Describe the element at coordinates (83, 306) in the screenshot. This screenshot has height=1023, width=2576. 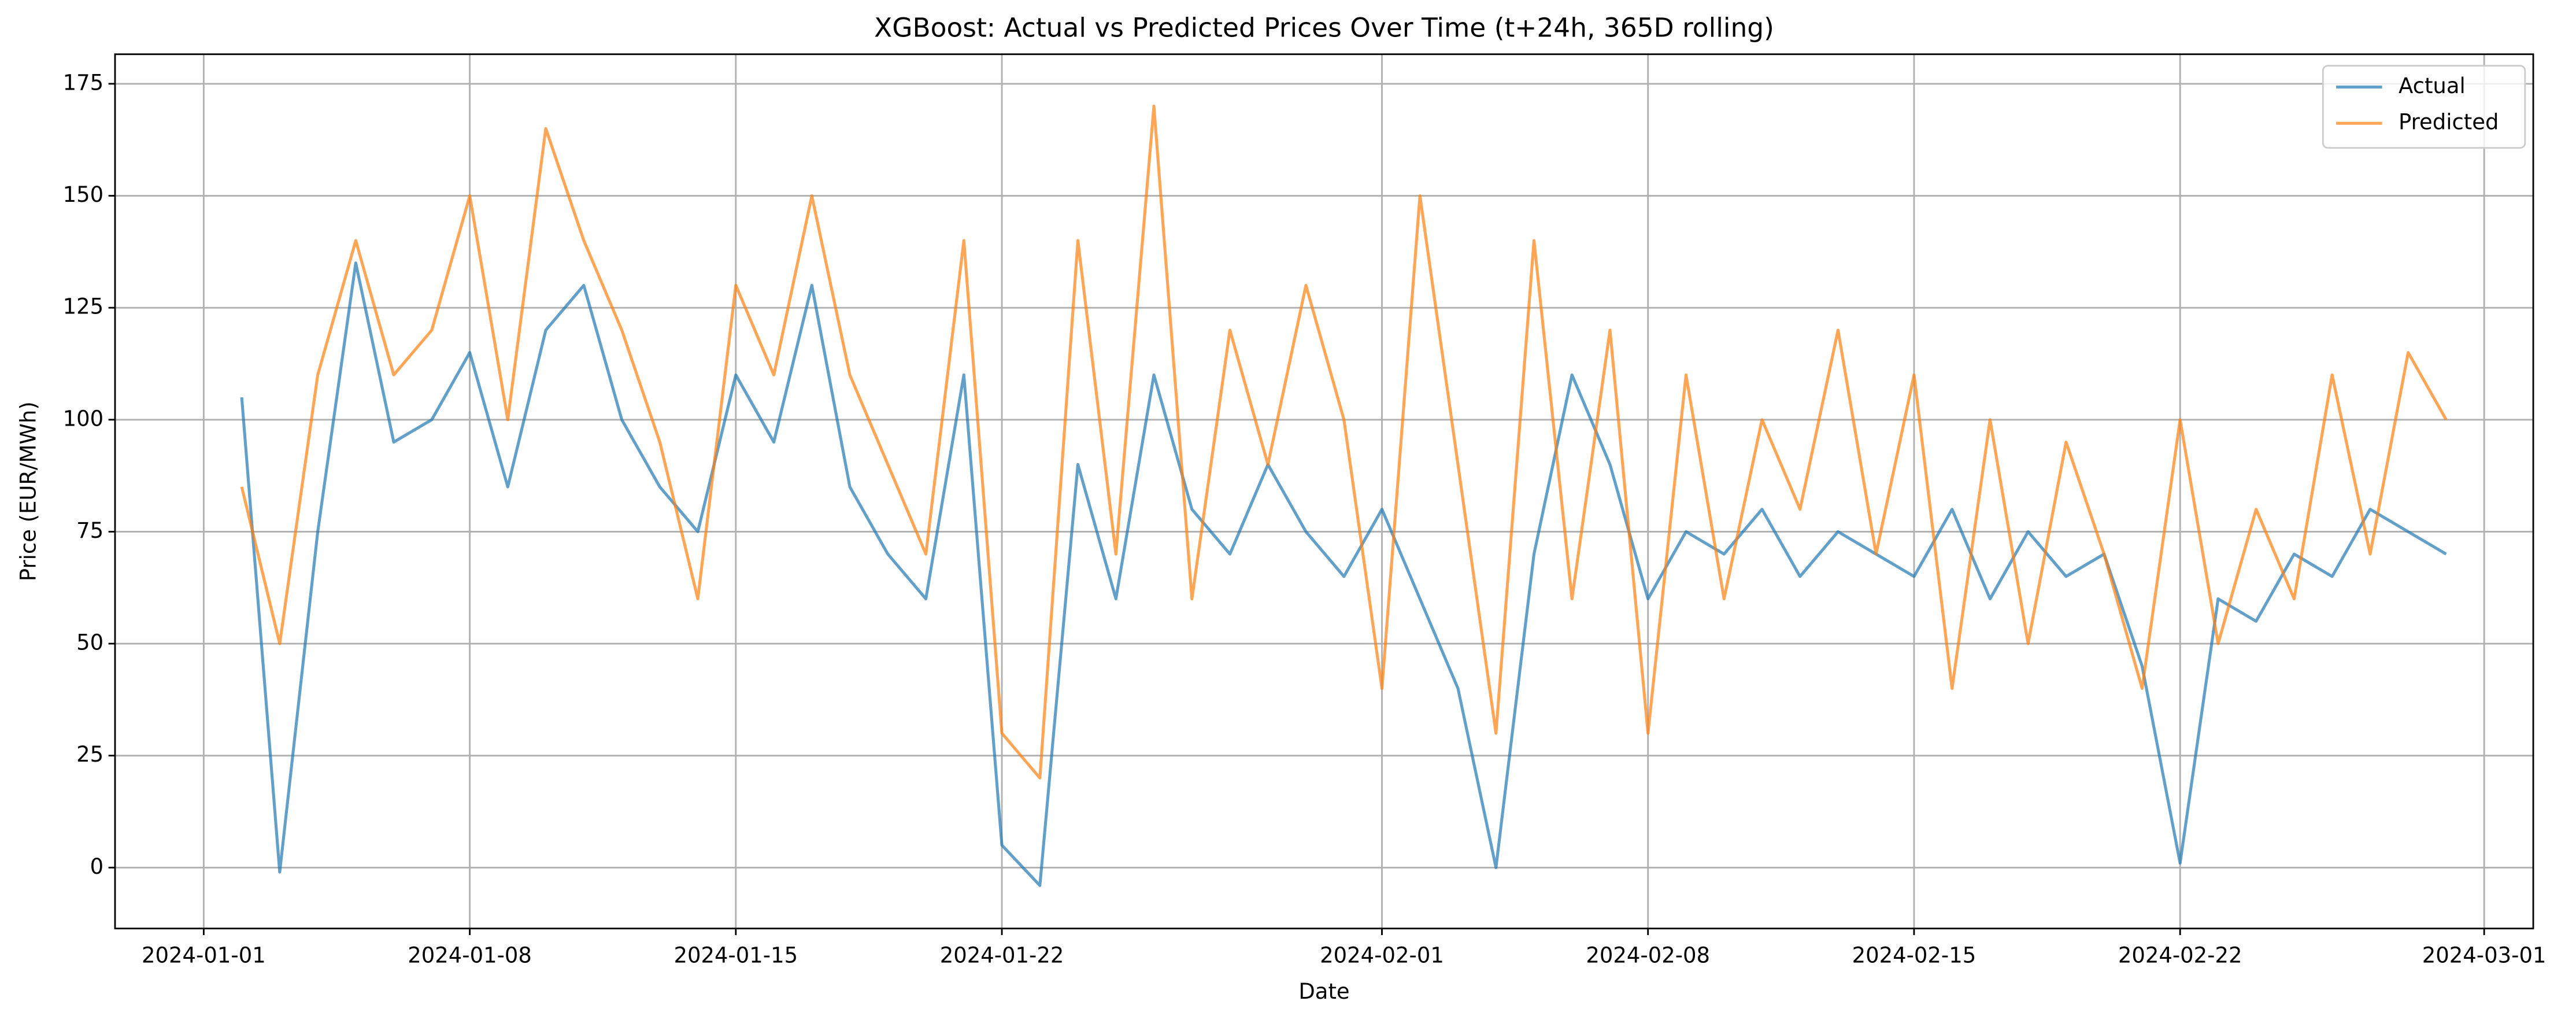
I see `y-tick-label: 125` at that location.